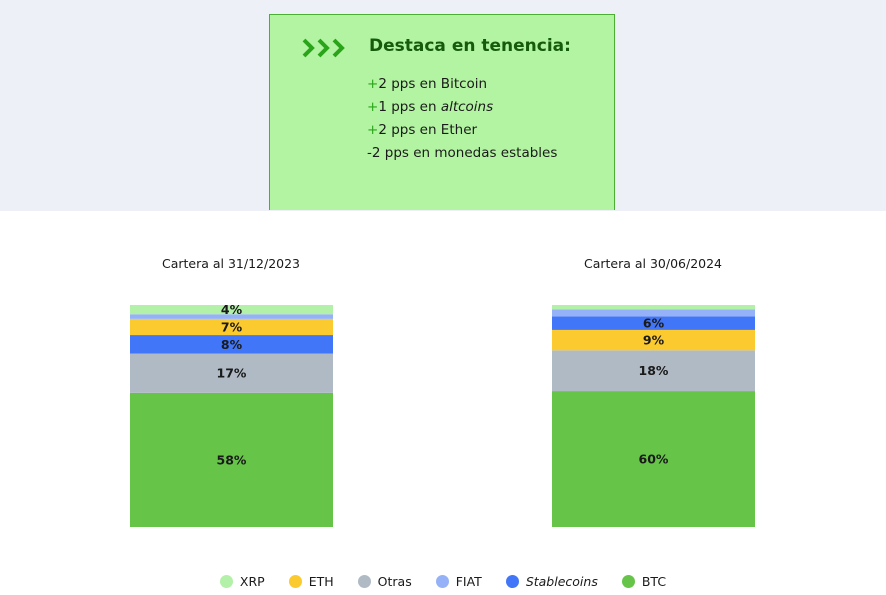  Describe the element at coordinates (467, 107) in the screenshot. I see `highlight-italic-text: altcoins` at that location.